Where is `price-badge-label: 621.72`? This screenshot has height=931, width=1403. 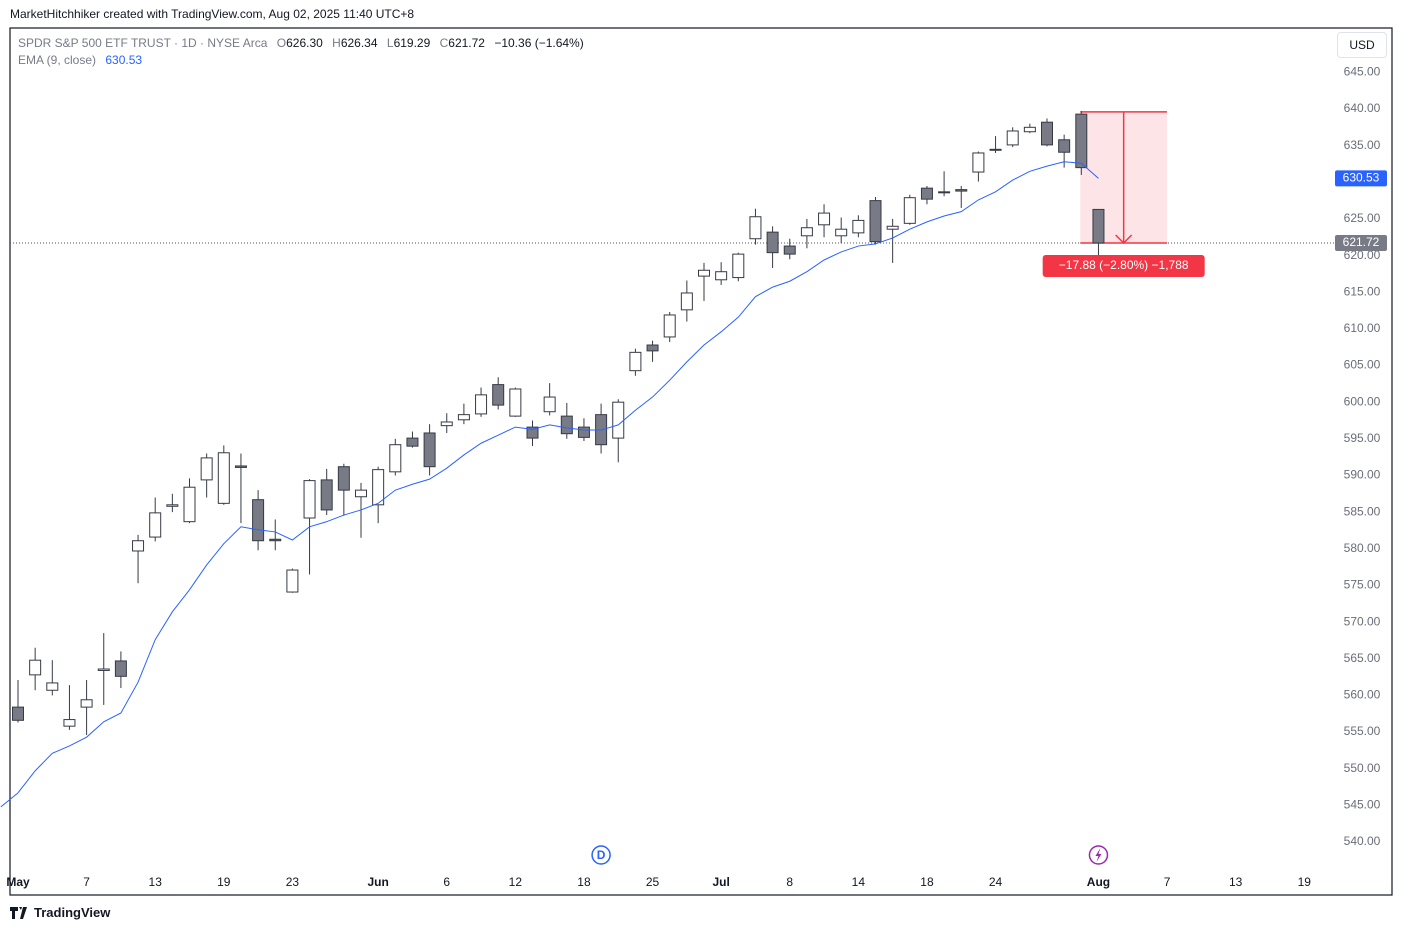
price-badge-label: 621.72 is located at coordinates (1361, 242).